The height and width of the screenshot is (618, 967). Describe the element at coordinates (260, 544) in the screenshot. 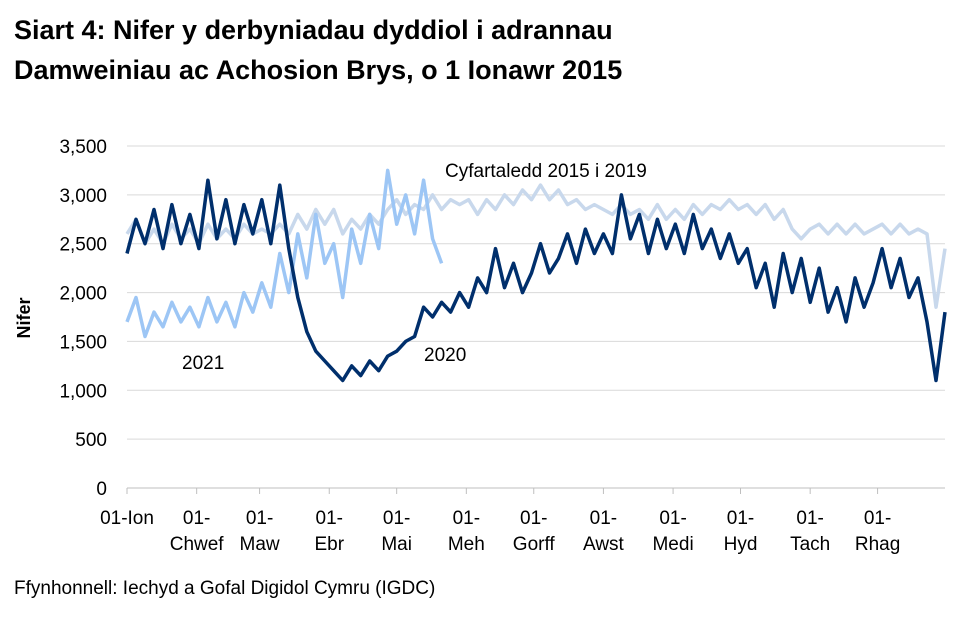

I see `x-tick-label: Maw` at that location.